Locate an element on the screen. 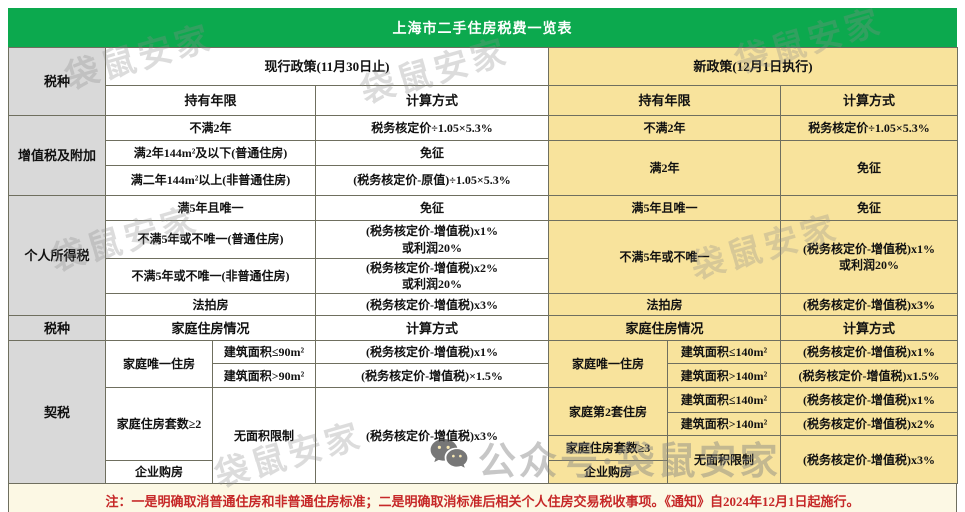 This screenshot has height=512, width=965. header-tax-type: 税种 is located at coordinates (57, 81).